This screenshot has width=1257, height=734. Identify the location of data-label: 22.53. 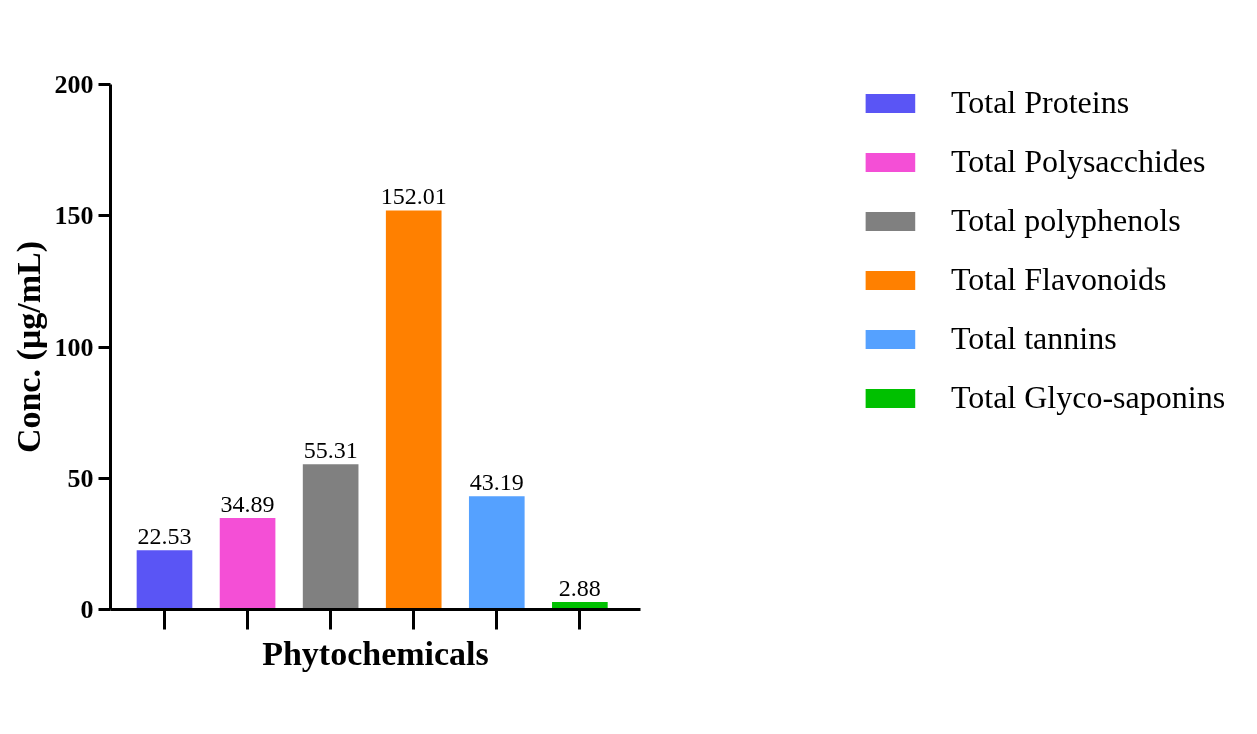
(164, 536).